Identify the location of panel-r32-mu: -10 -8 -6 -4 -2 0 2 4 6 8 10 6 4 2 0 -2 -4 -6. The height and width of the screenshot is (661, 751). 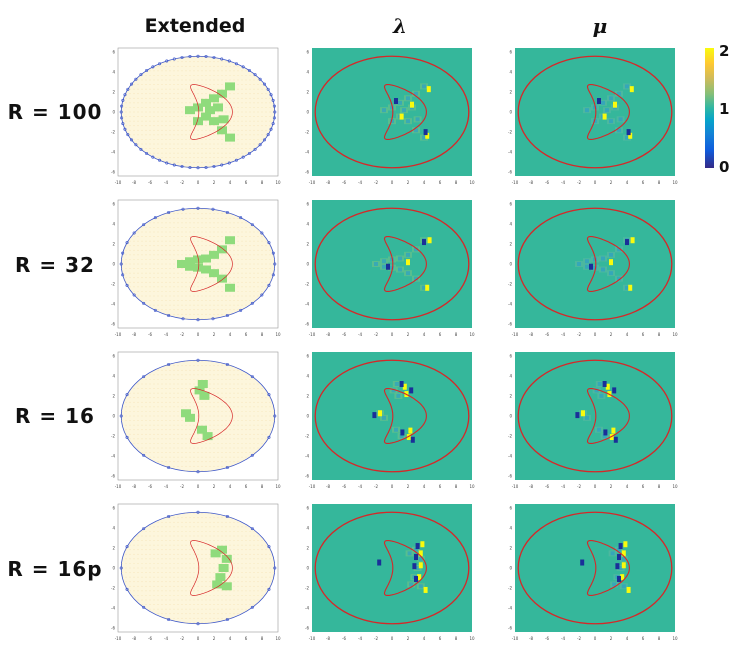
(593, 268).